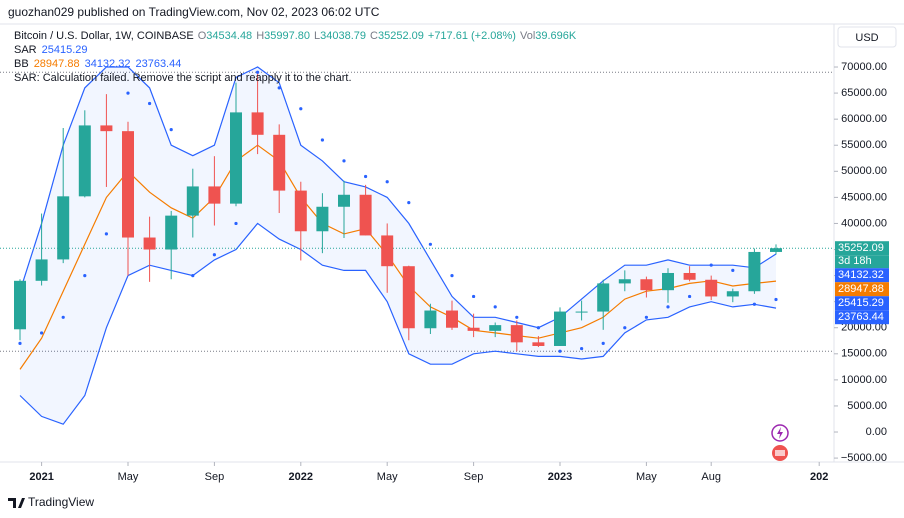 The width and height of the screenshot is (904, 518). I want to click on ohlc-key: C, so click(374, 36).